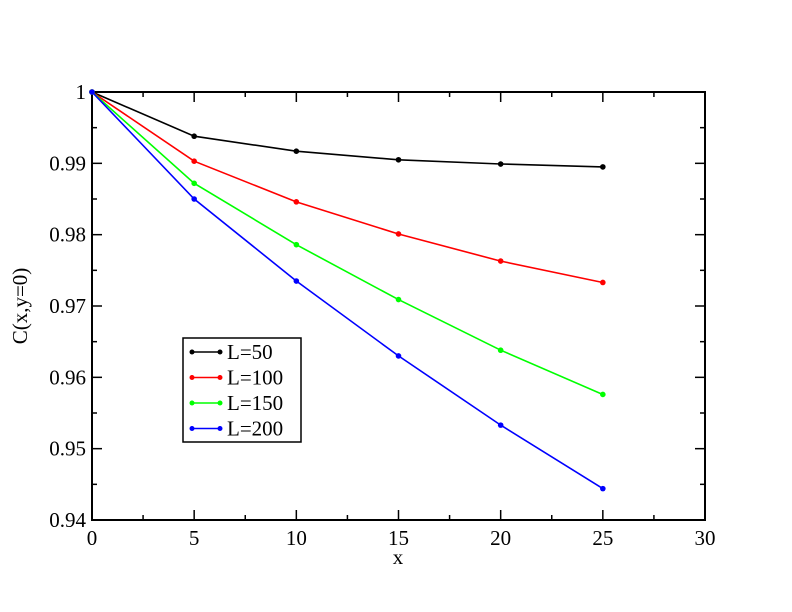  What do you see at coordinates (255, 403) in the screenshot?
I see `legend-label: L=150` at bounding box center [255, 403].